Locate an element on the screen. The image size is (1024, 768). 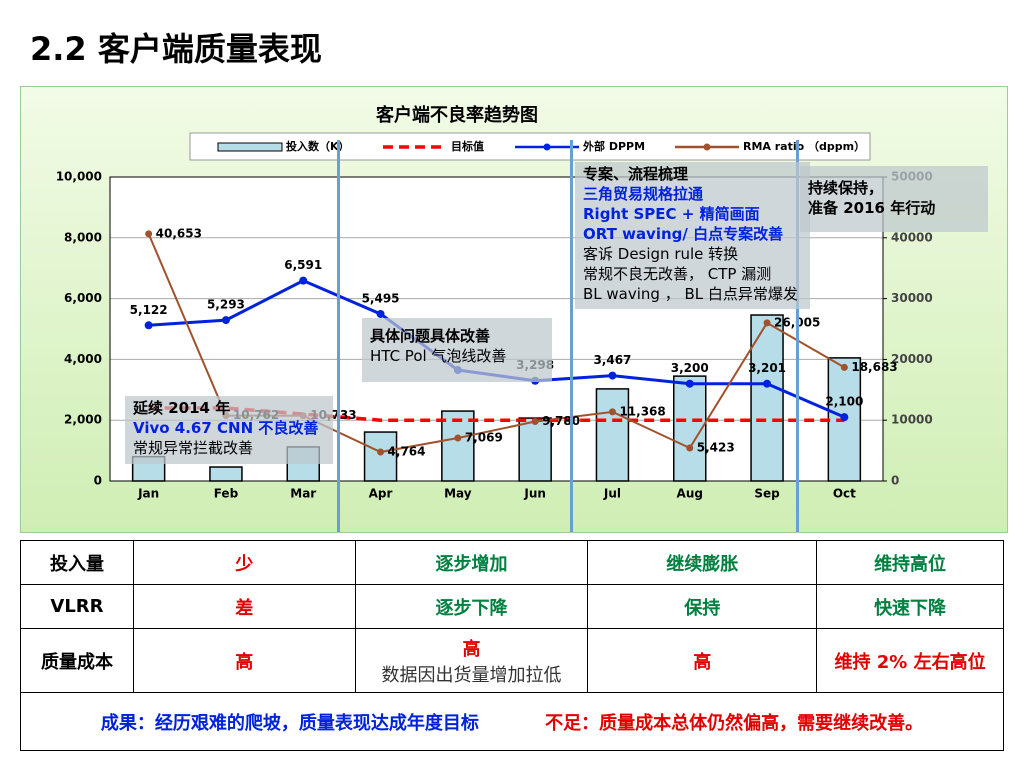
annotation-line: HTC Pol 气泡线改善 is located at coordinates (438, 356).